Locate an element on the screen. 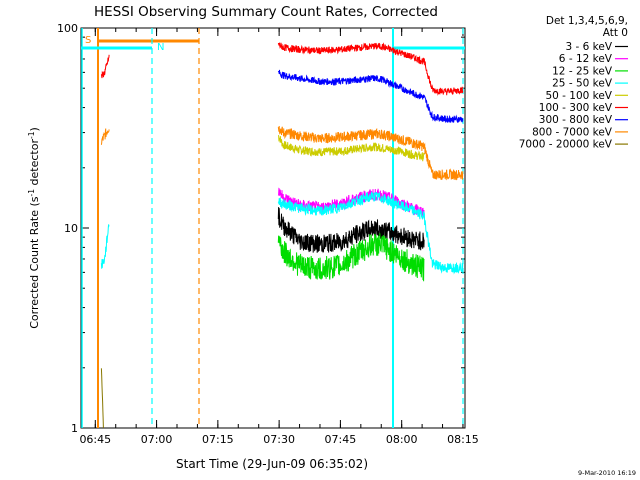  x-tick-label: 07:15 is located at coordinates (218, 439).